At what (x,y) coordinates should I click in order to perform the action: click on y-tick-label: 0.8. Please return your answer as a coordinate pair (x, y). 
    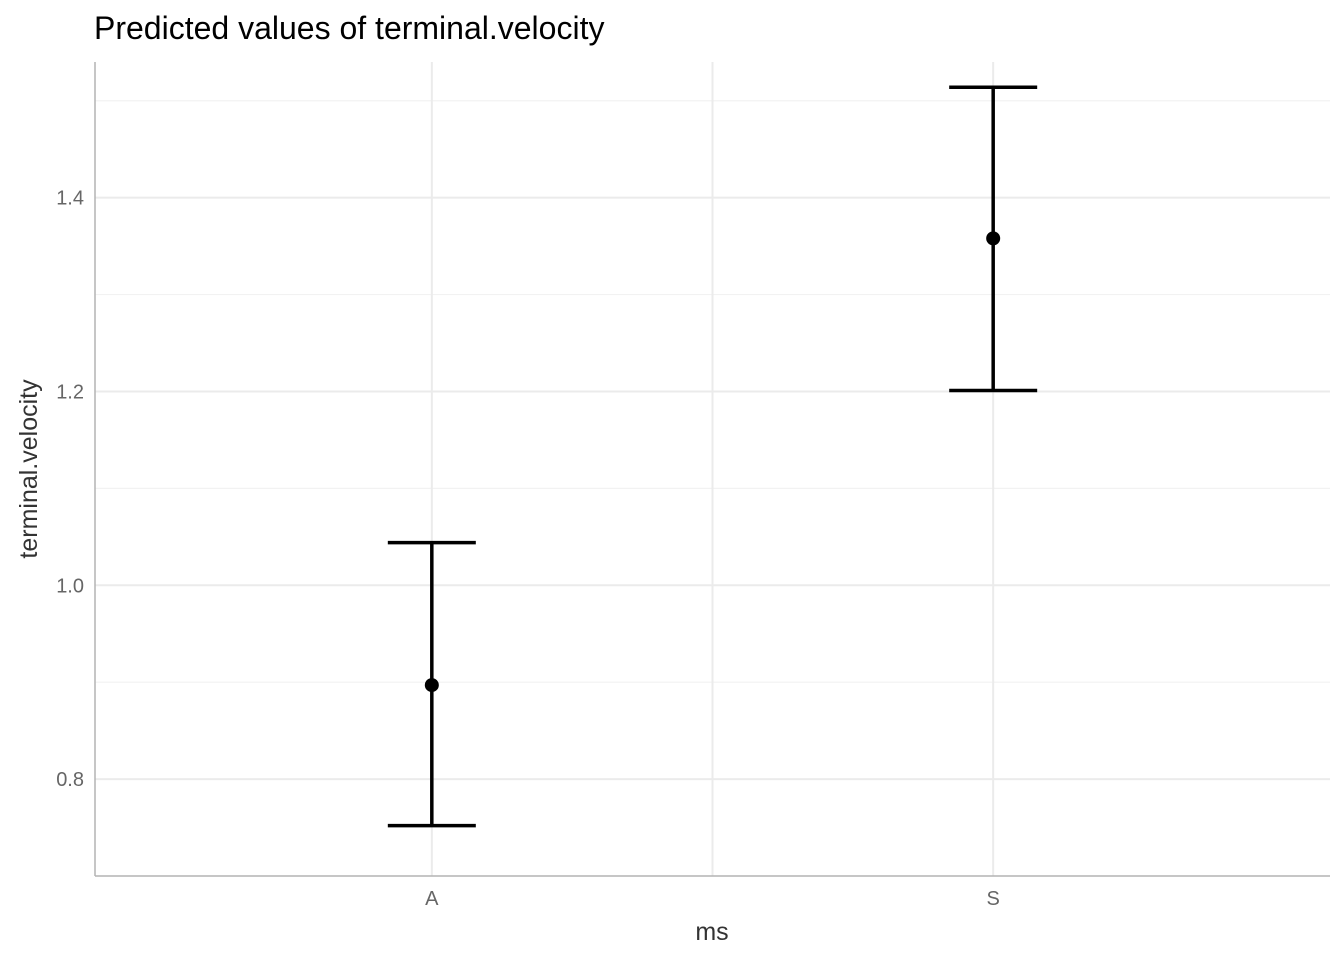
    Looking at the image, I should click on (70, 780).